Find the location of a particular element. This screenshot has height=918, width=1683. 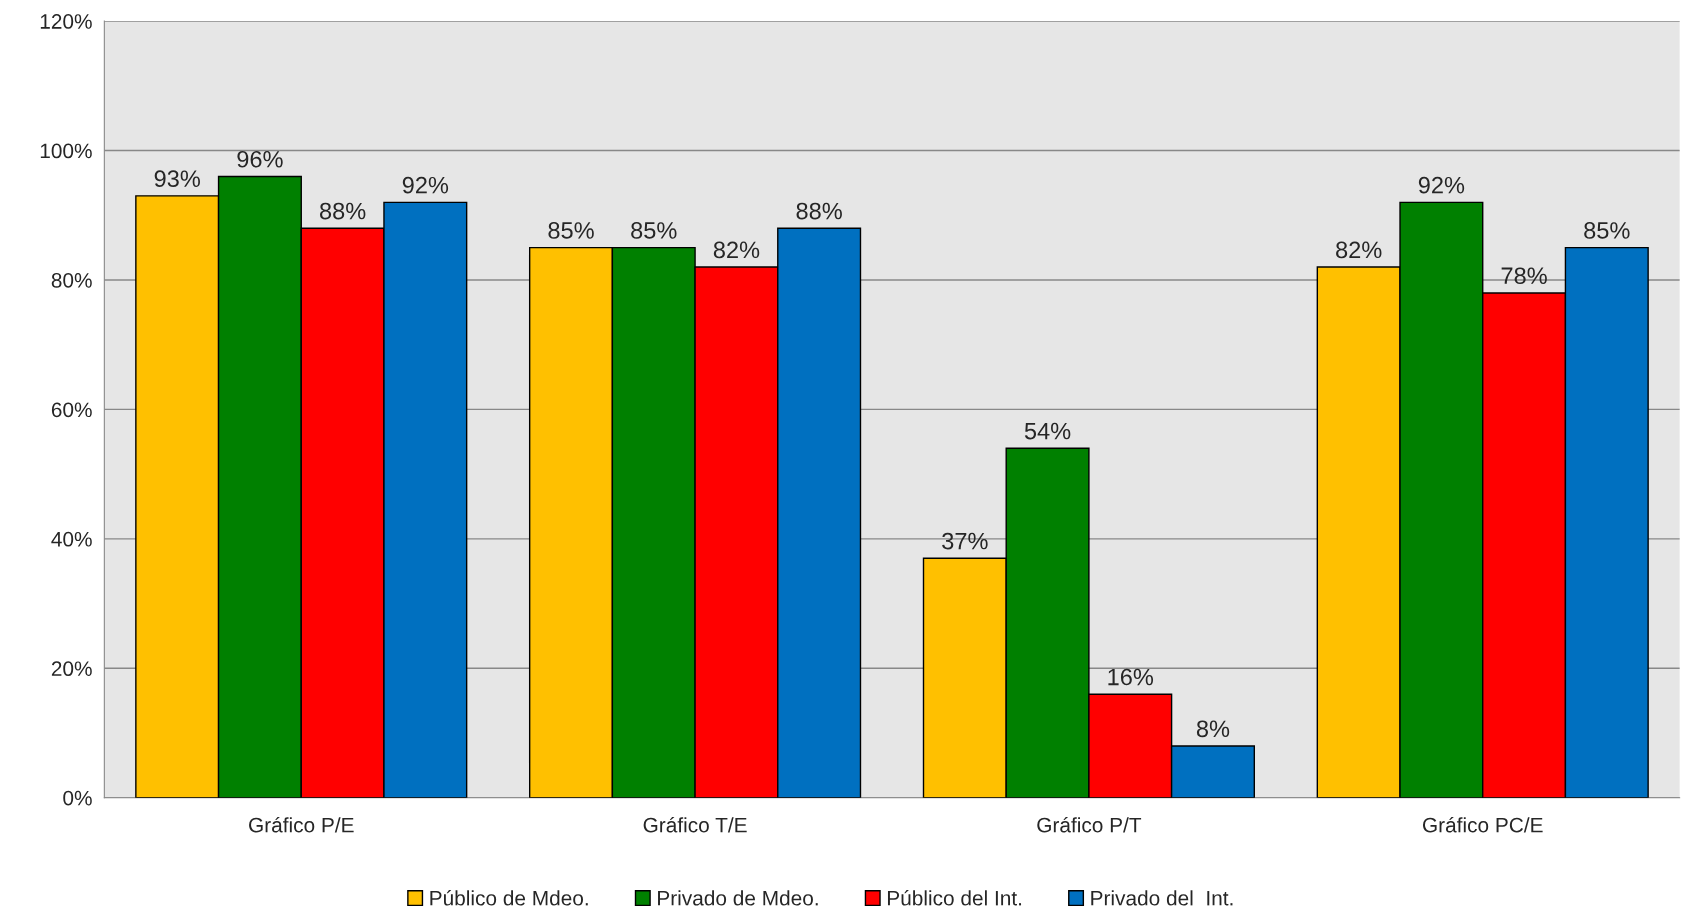

y-tick-label: 100% is located at coordinates (66, 151).